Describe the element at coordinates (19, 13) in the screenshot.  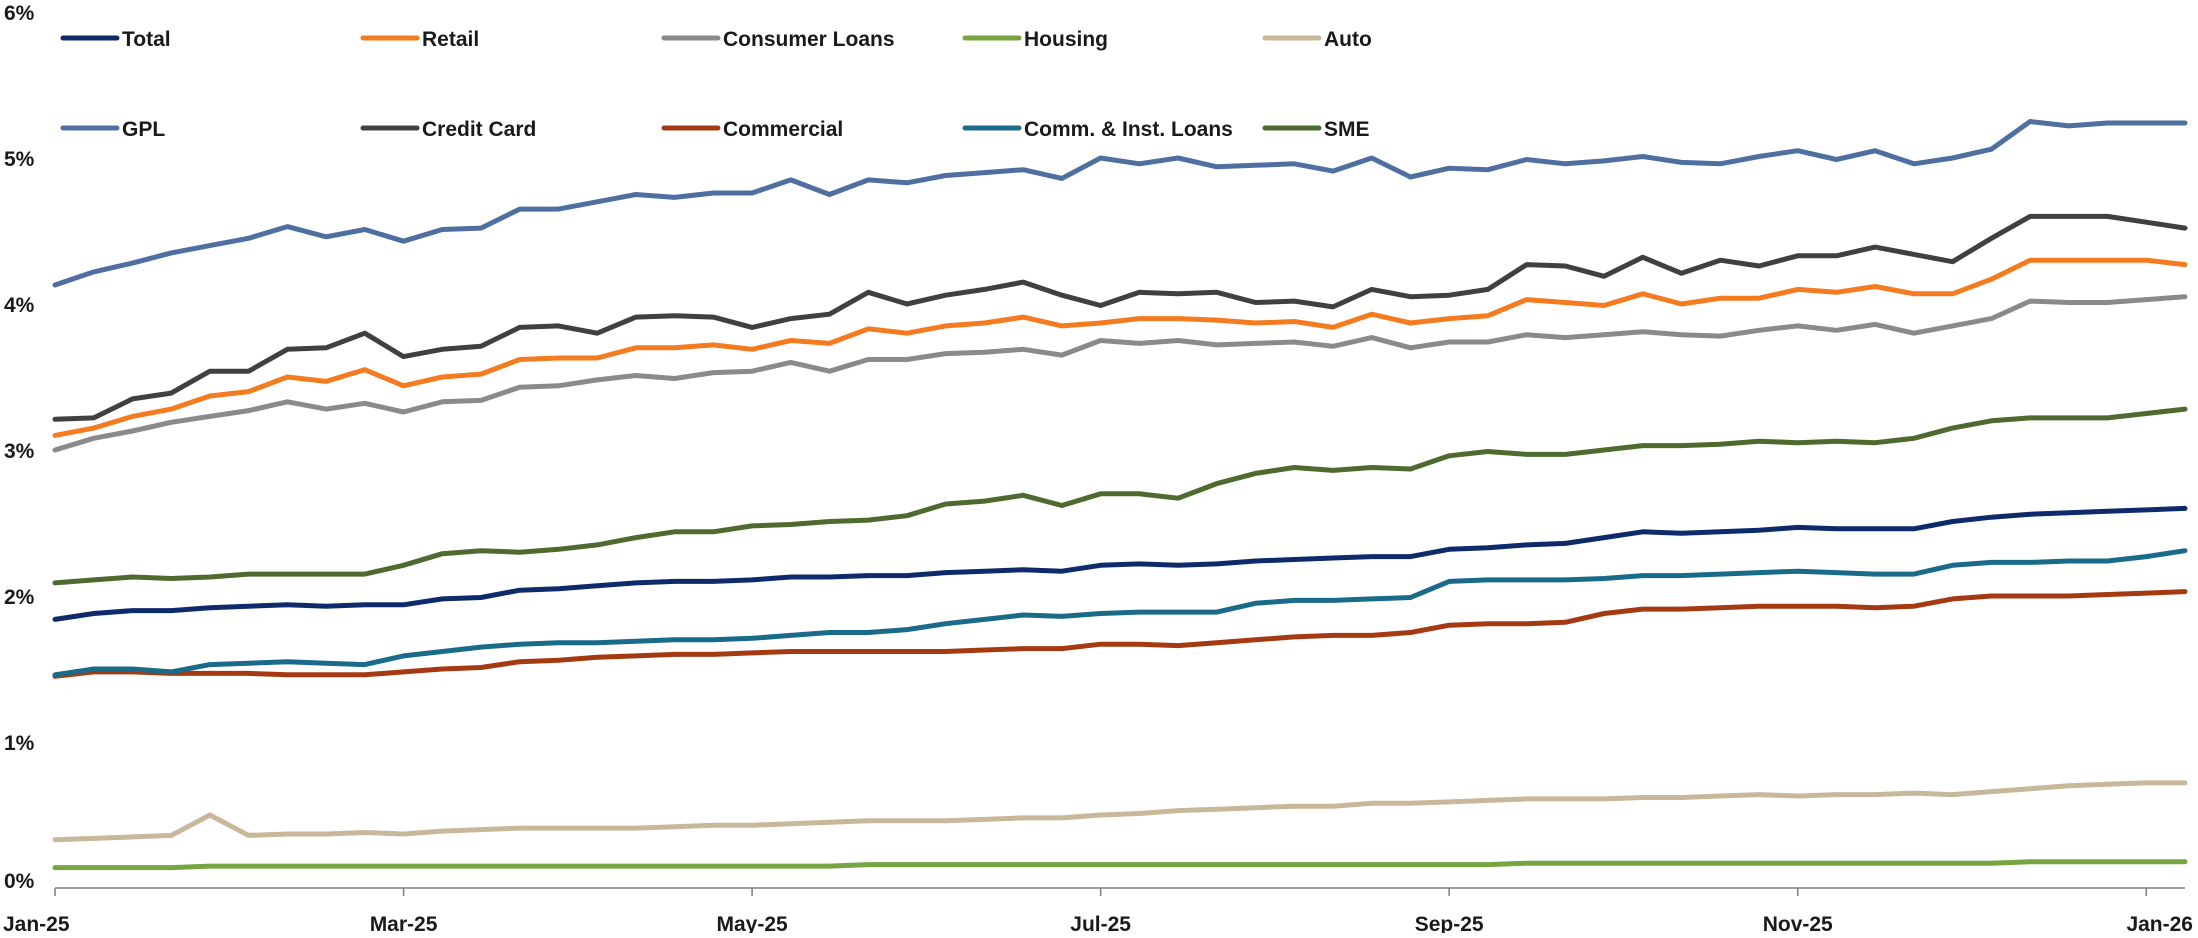
I see `y-tick-label: 6%` at that location.